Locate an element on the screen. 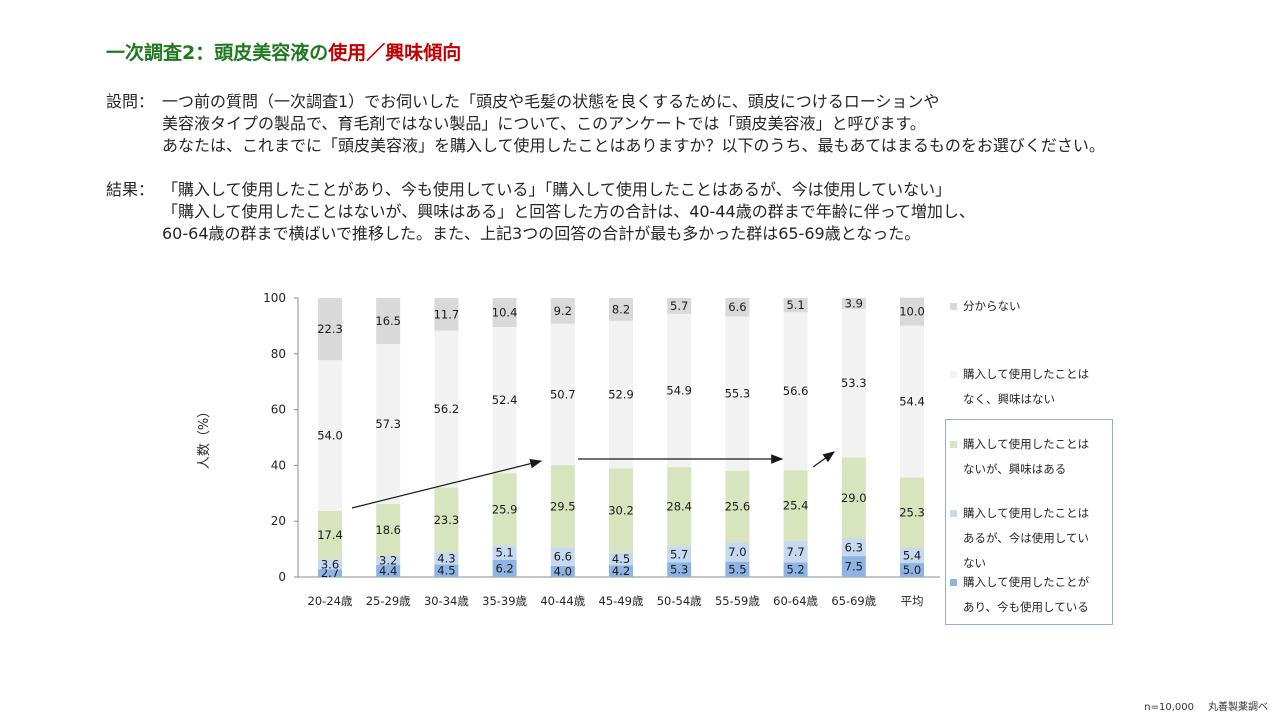  trend-arrow is located at coordinates (823, 459).